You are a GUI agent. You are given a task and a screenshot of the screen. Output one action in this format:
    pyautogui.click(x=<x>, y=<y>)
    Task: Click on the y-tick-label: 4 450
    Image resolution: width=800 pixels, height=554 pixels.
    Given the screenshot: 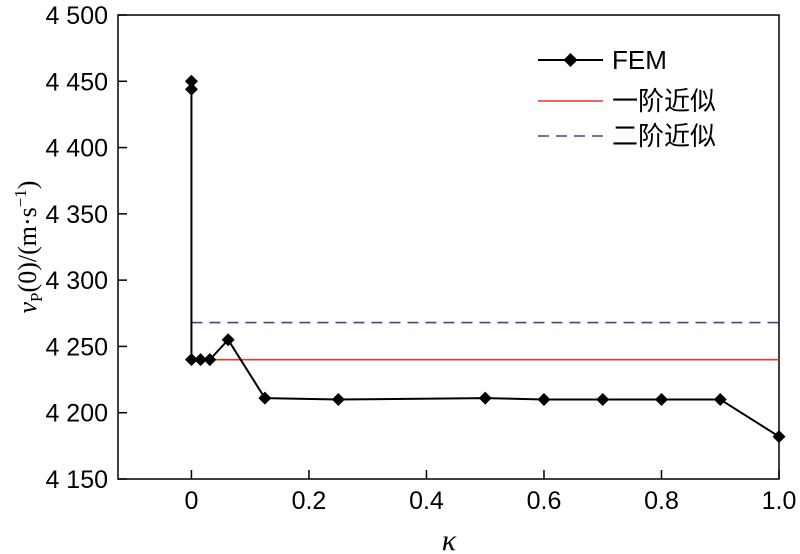 What is the action you would take?
    pyautogui.click(x=76, y=82)
    